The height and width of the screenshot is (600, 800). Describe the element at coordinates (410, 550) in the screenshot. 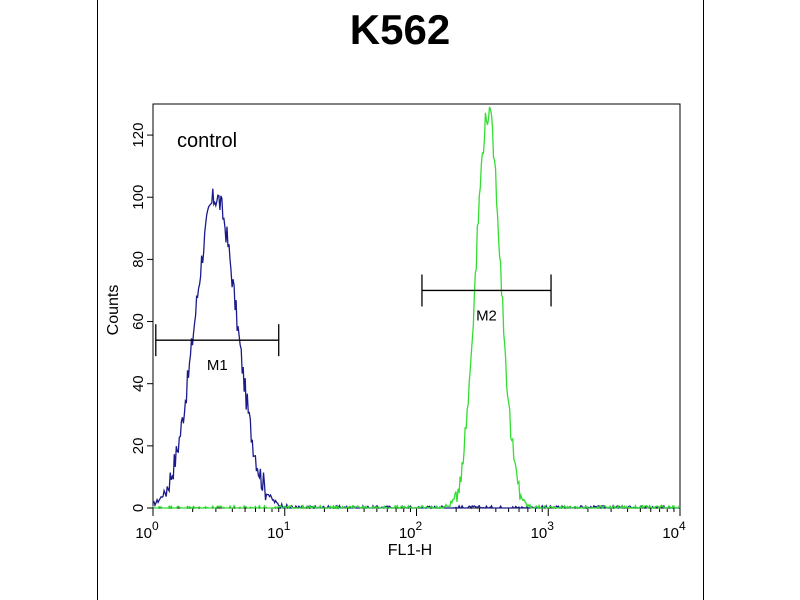

I see `x-axis-label: FL1-H` at that location.